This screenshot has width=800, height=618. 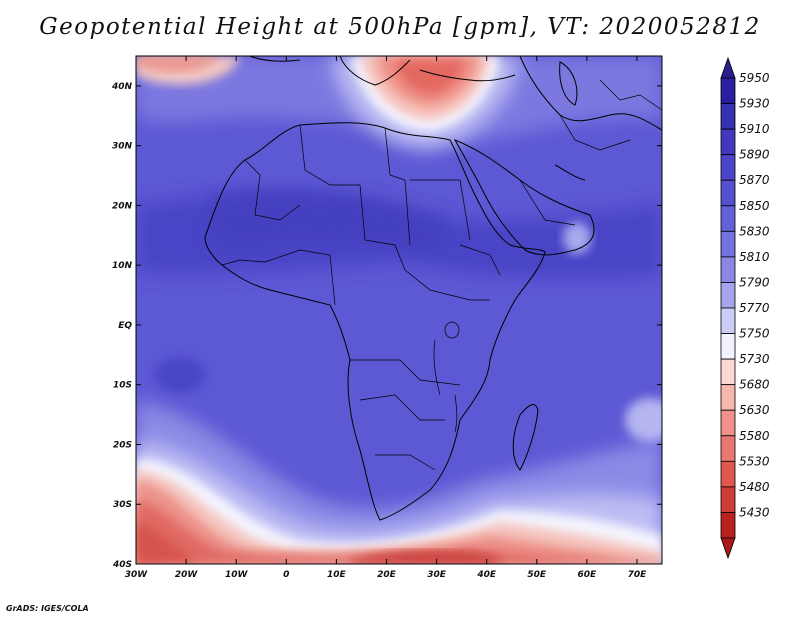 I want to click on lon-tick-label: 0, so click(x=286, y=575).